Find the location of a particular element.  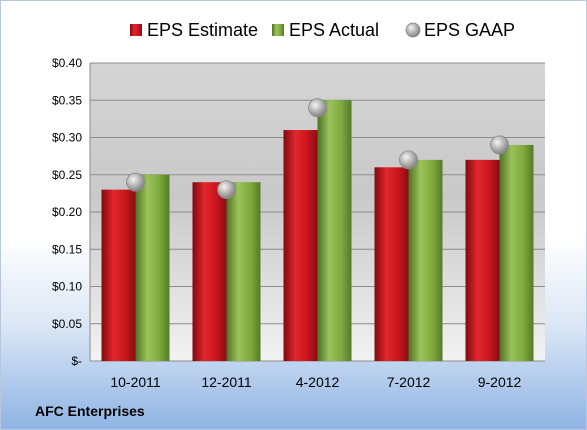

legend-label: EPS Actual is located at coordinates (334, 30).